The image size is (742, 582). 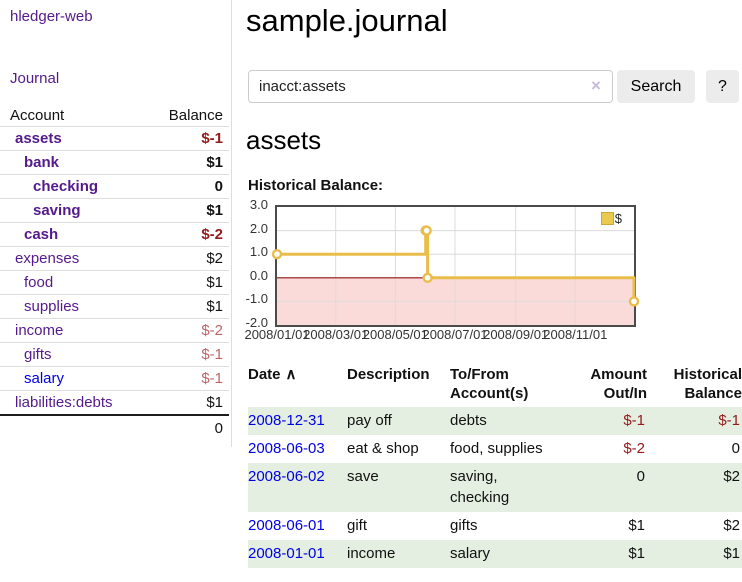 What do you see at coordinates (286, 476) in the screenshot?
I see `transaction-date-link: 2008-06-02` at bounding box center [286, 476].